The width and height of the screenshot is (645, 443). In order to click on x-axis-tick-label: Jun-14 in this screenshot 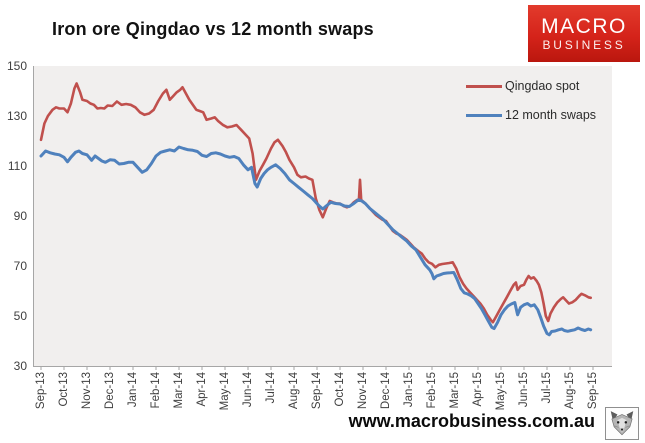, I will do `click(248, 390)`.